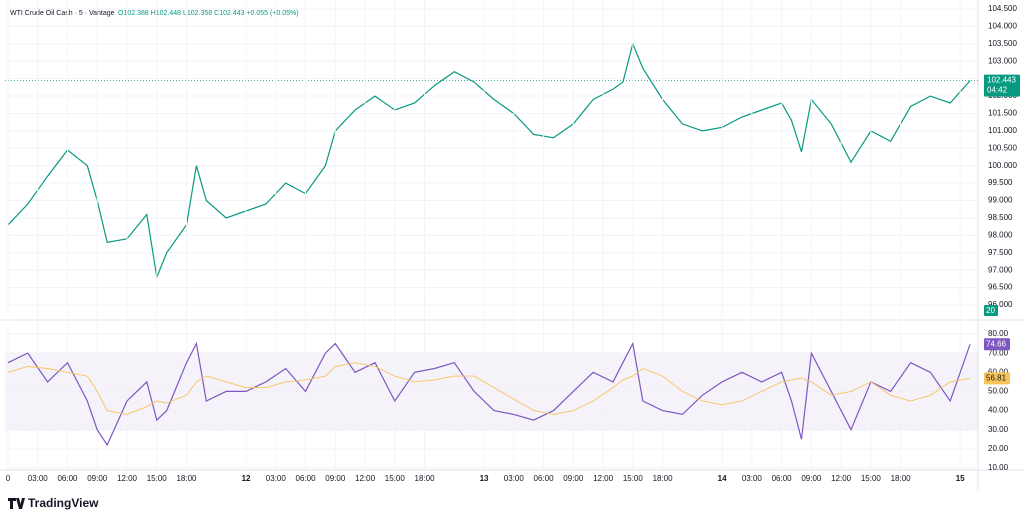  What do you see at coordinates (1002, 43) in the screenshot?
I see `y-tick-label: 103.500` at bounding box center [1002, 43].